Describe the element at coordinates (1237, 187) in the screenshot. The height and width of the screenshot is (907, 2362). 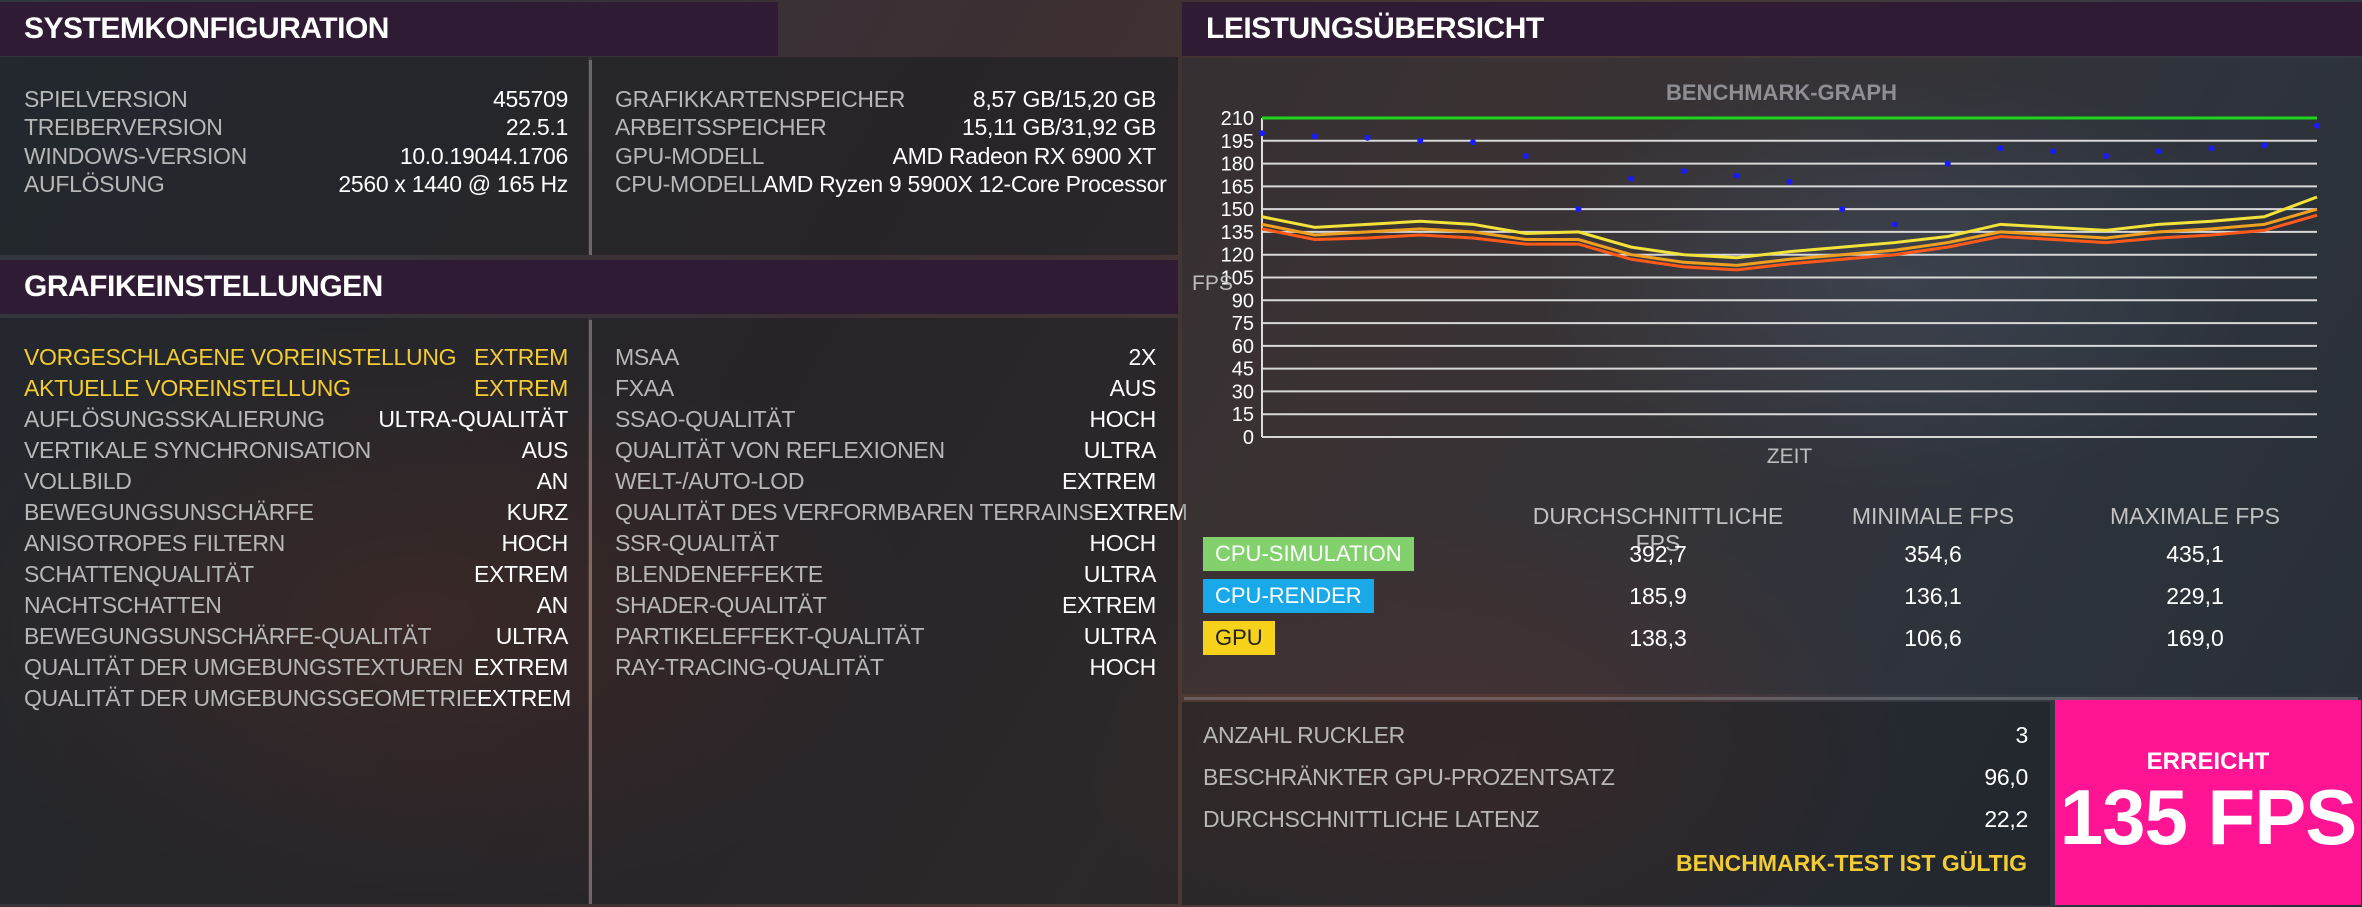
I see `chart-y-tick-label: 165` at that location.